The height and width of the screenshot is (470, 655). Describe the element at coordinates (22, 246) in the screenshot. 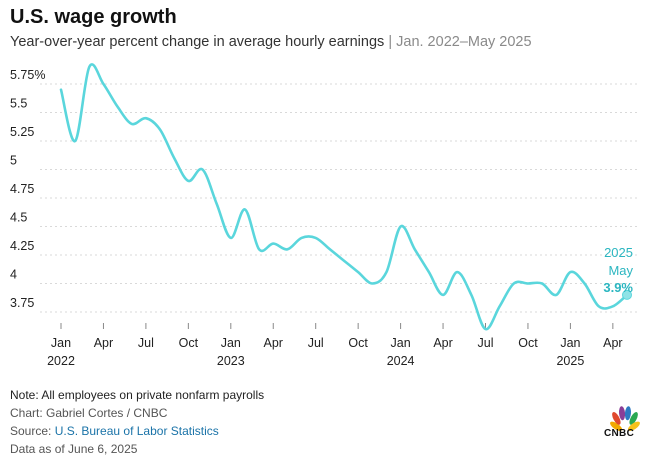

I see `y-tick-label: 4.25` at that location.